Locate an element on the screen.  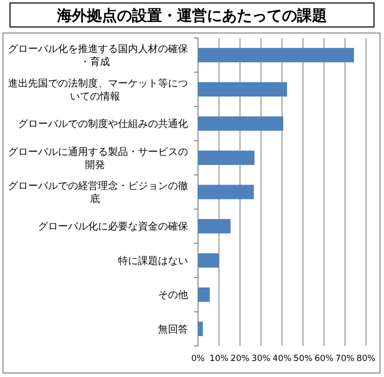
y-tick-label: 無回答 is located at coordinates (173, 329).